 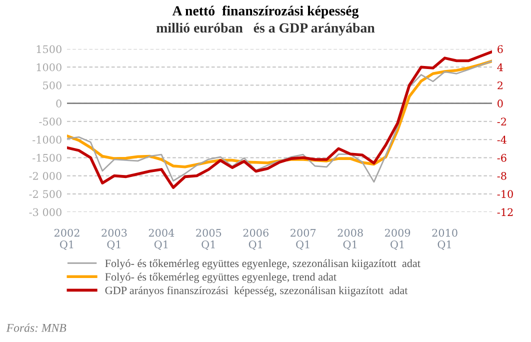 I want to click on chart-subtitle: millió euróban és a GDP arányában, so click(x=265, y=29).